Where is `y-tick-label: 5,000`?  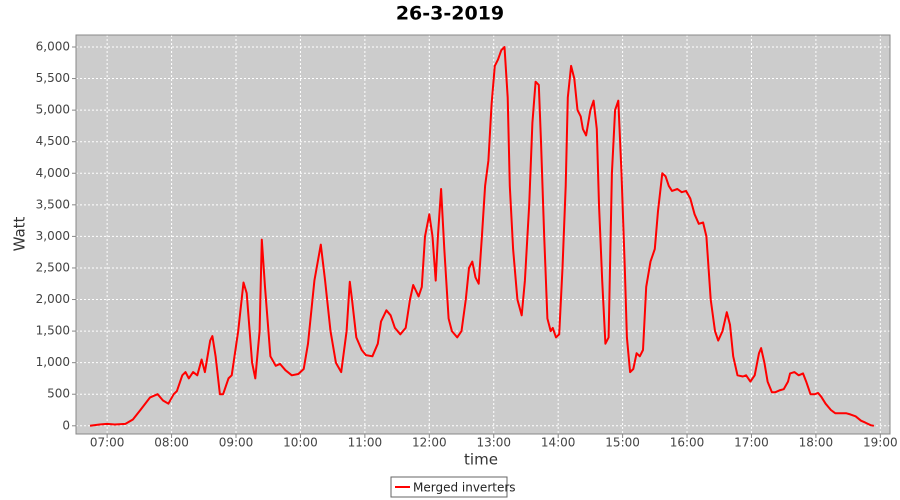
y-tick-label: 5,000 is located at coordinates (53, 110).